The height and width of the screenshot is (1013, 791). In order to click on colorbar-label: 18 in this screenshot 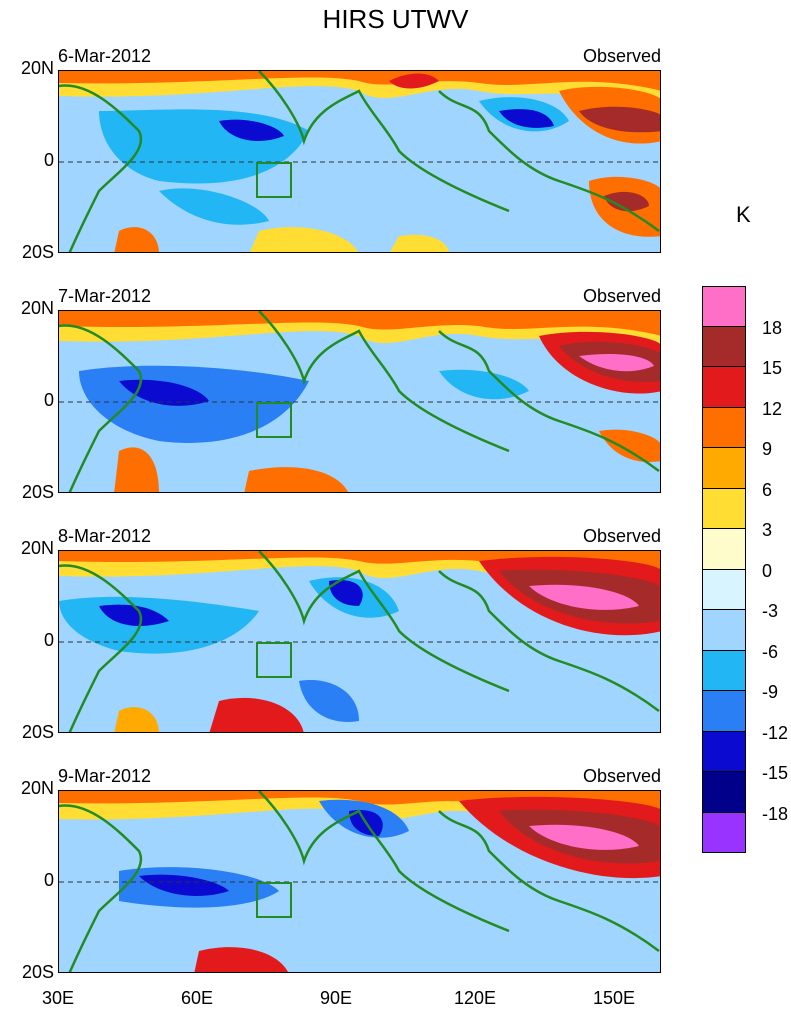, I will do `click(772, 328)`.